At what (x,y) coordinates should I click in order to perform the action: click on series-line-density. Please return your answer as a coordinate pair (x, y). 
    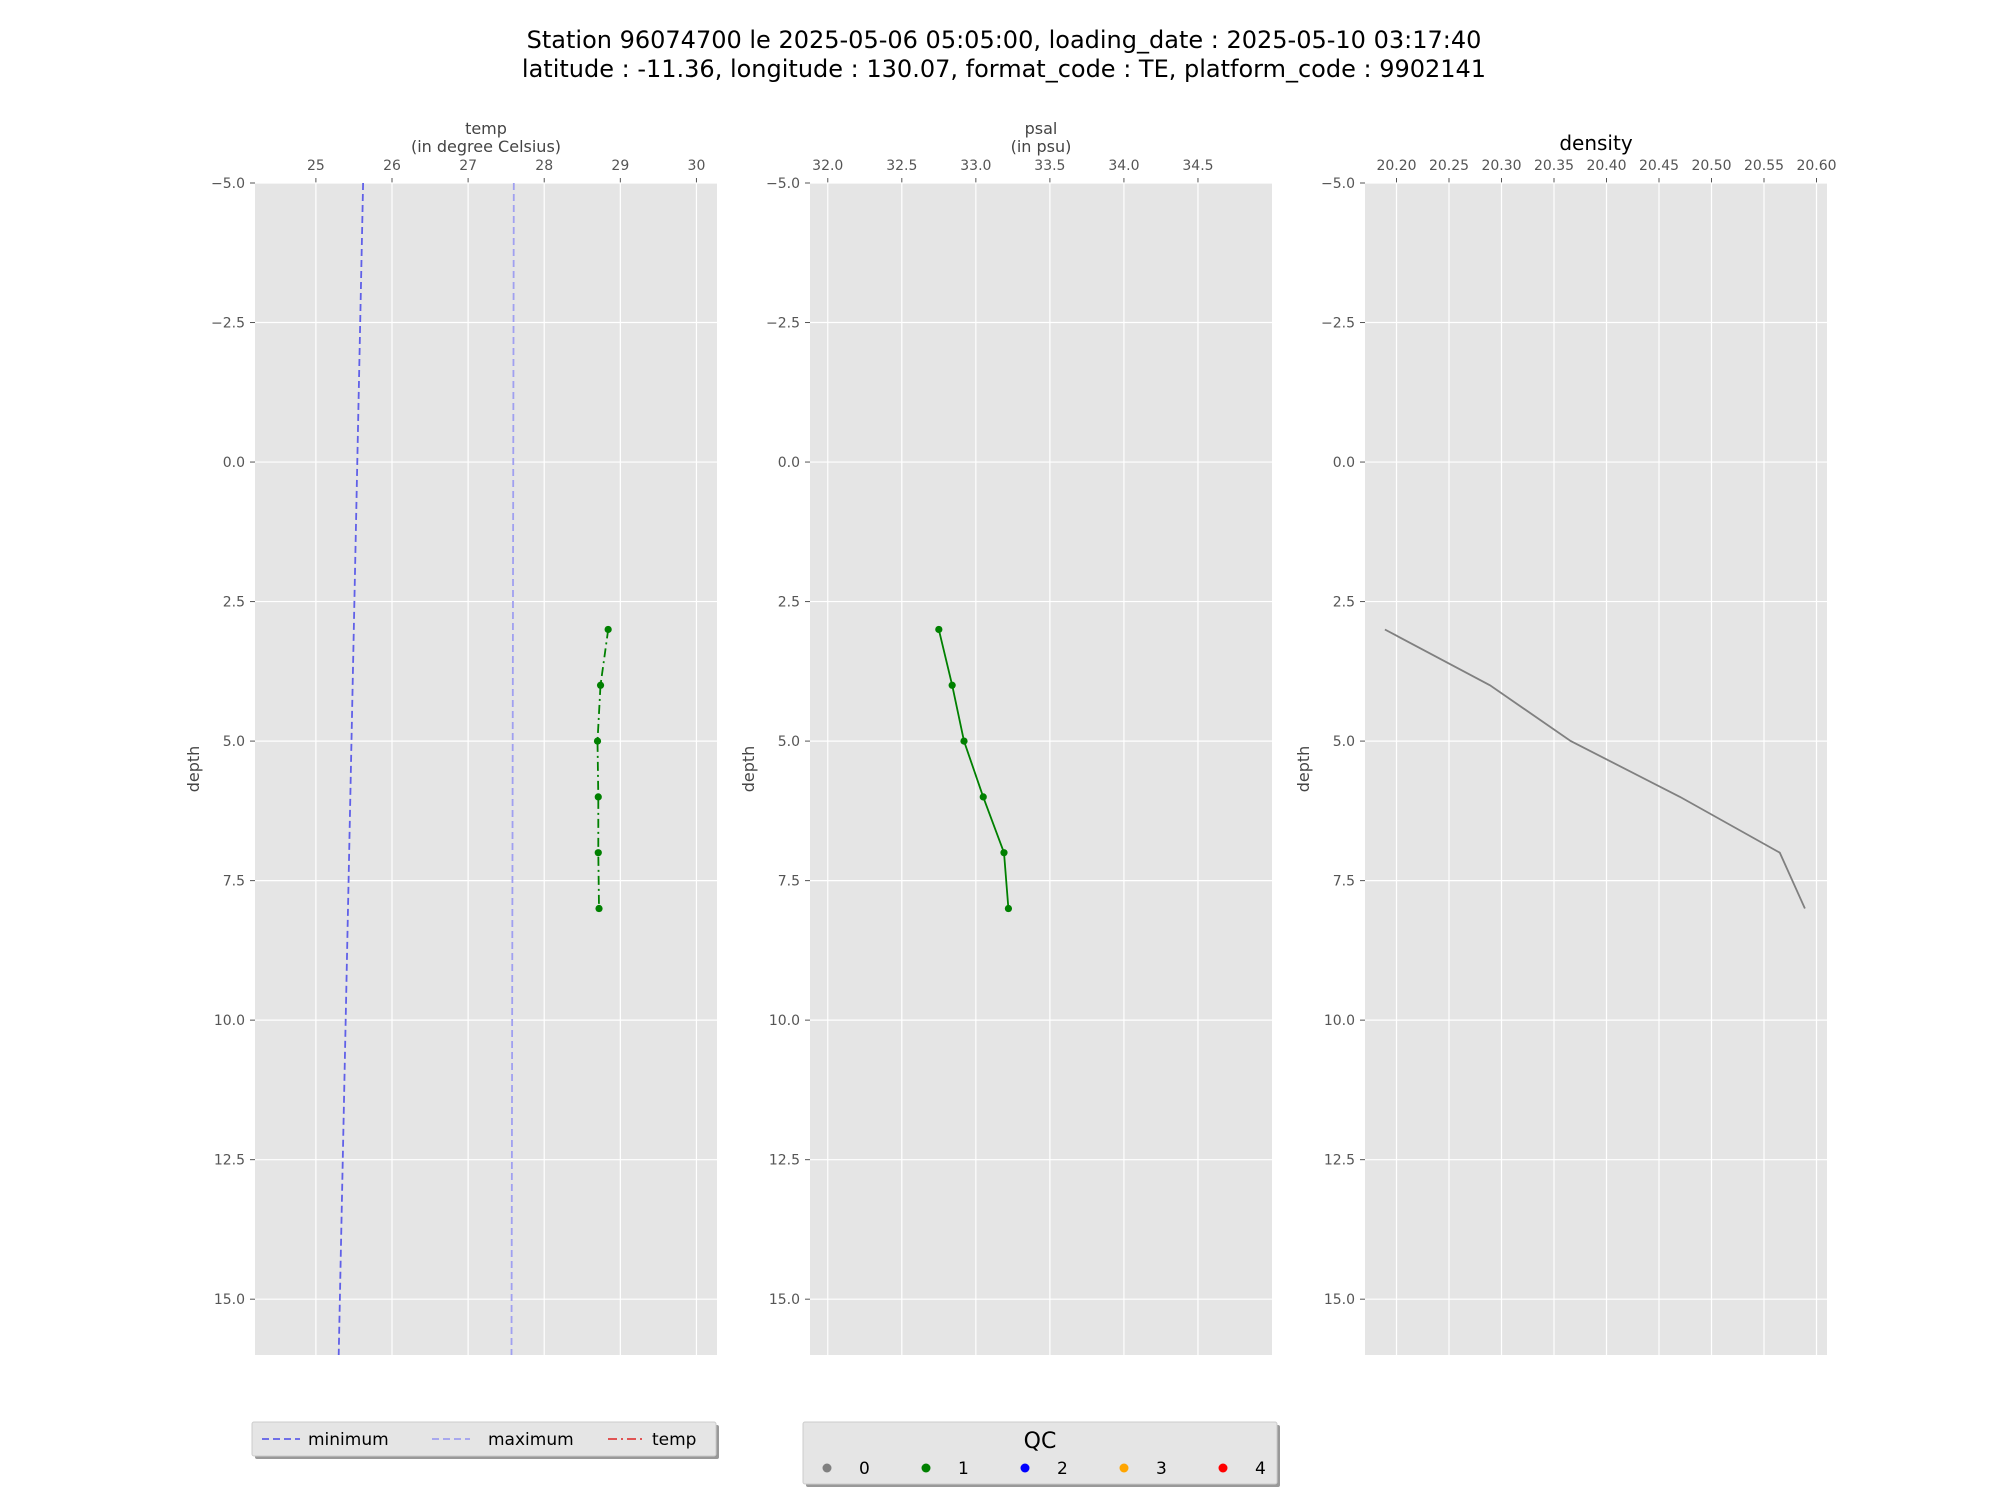
    Looking at the image, I should click on (1595, 768).